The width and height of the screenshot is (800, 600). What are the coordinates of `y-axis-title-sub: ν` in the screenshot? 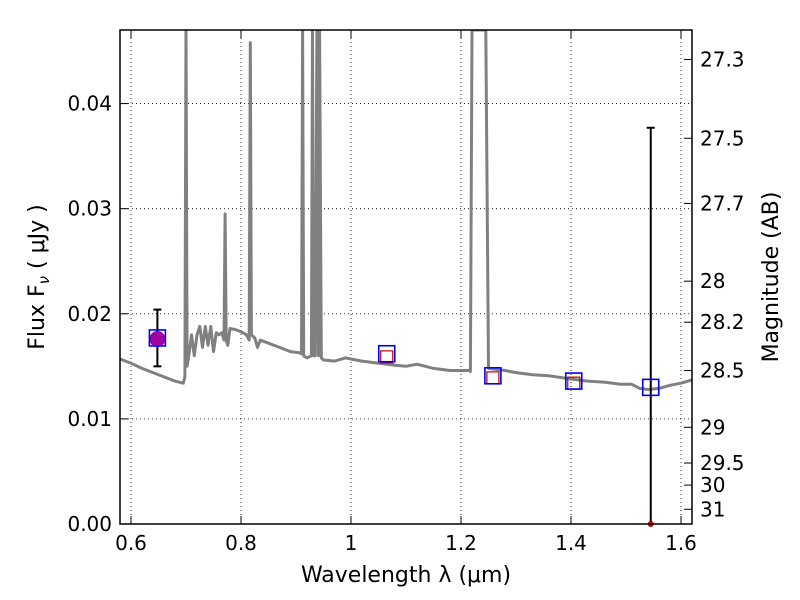 It's located at (44, 280).